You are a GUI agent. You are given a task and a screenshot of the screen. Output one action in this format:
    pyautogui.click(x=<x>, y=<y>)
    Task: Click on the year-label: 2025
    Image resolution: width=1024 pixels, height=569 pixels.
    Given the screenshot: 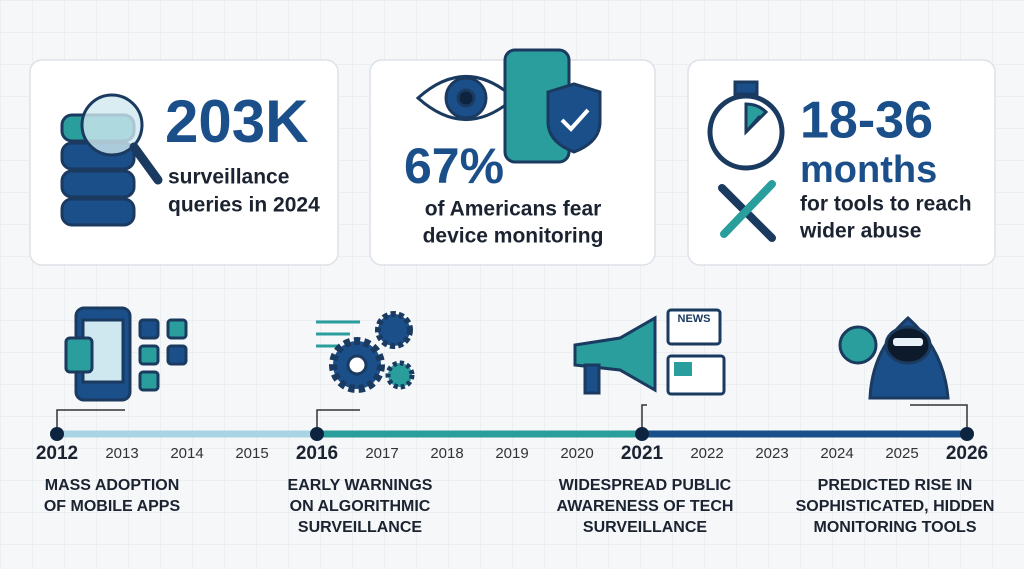 What is the action you would take?
    pyautogui.click(x=901, y=453)
    